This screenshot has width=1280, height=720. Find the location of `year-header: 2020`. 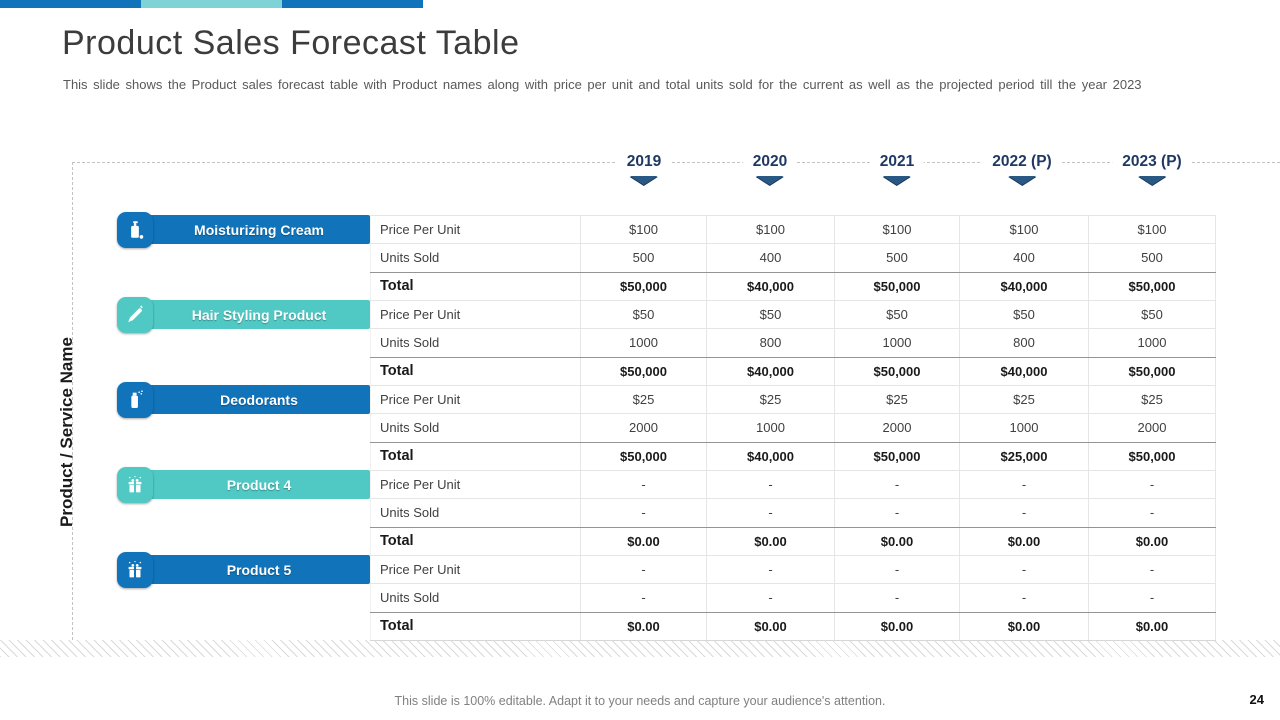

year-header: 2020 is located at coordinates (770, 167).